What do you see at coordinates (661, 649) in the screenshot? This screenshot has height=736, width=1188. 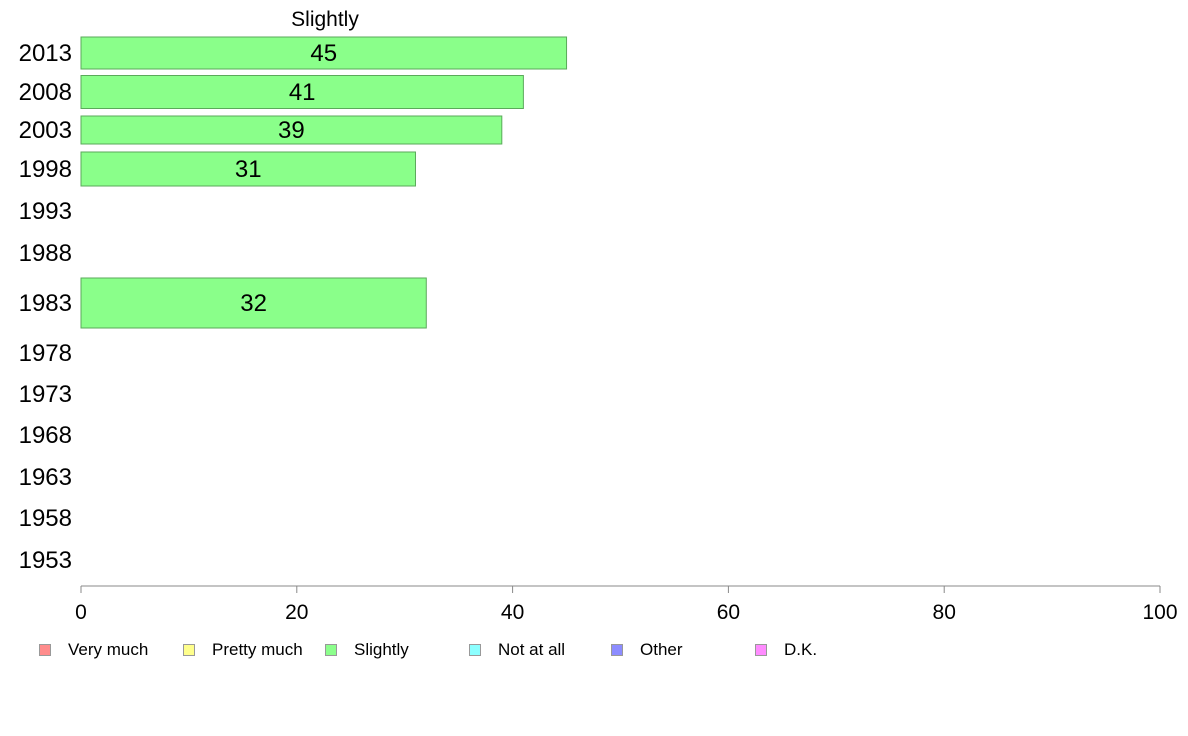 I see `legend-label: Other` at bounding box center [661, 649].